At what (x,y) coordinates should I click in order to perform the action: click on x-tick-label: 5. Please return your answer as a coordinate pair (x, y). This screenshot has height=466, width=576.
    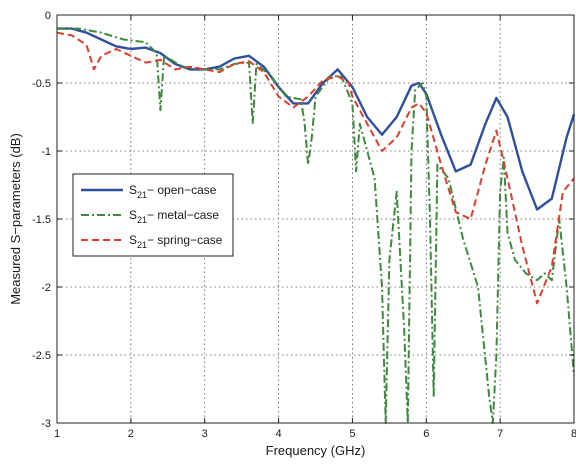
    Looking at the image, I should click on (352, 434).